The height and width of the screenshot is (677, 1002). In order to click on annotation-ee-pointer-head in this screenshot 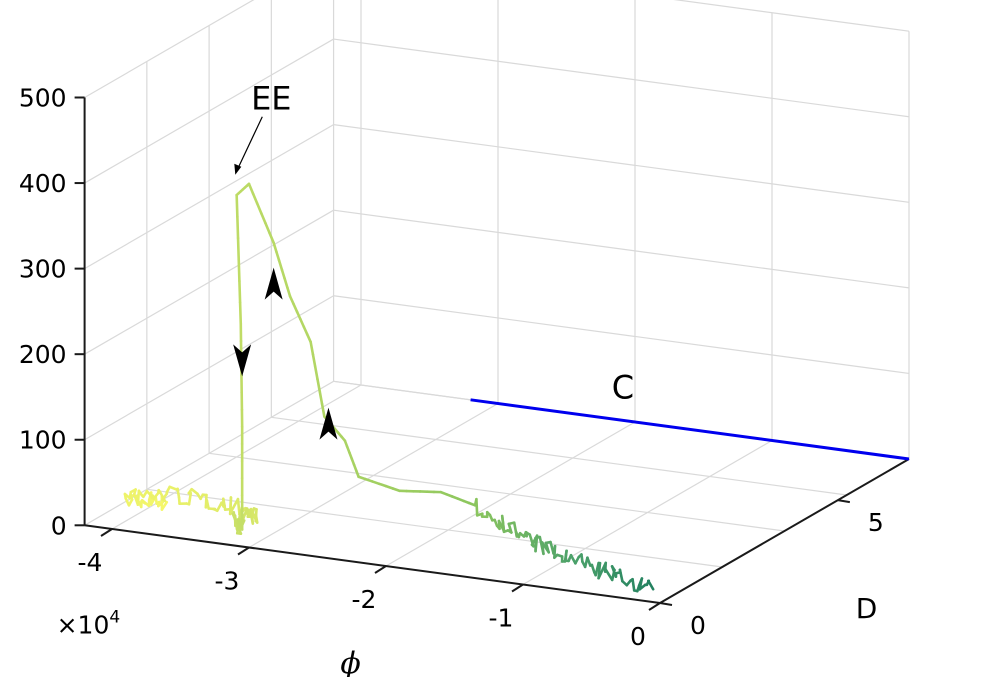, I will do `click(238, 169)`.